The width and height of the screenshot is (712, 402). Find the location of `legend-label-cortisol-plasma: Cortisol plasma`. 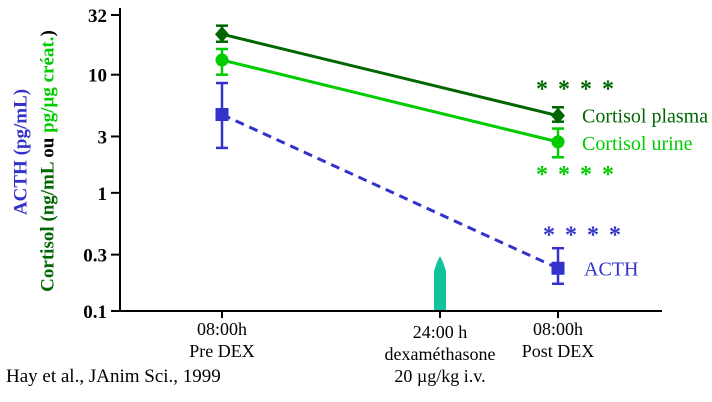

legend-label-cortisol-plasma: Cortisol plasma is located at coordinates (645, 117).